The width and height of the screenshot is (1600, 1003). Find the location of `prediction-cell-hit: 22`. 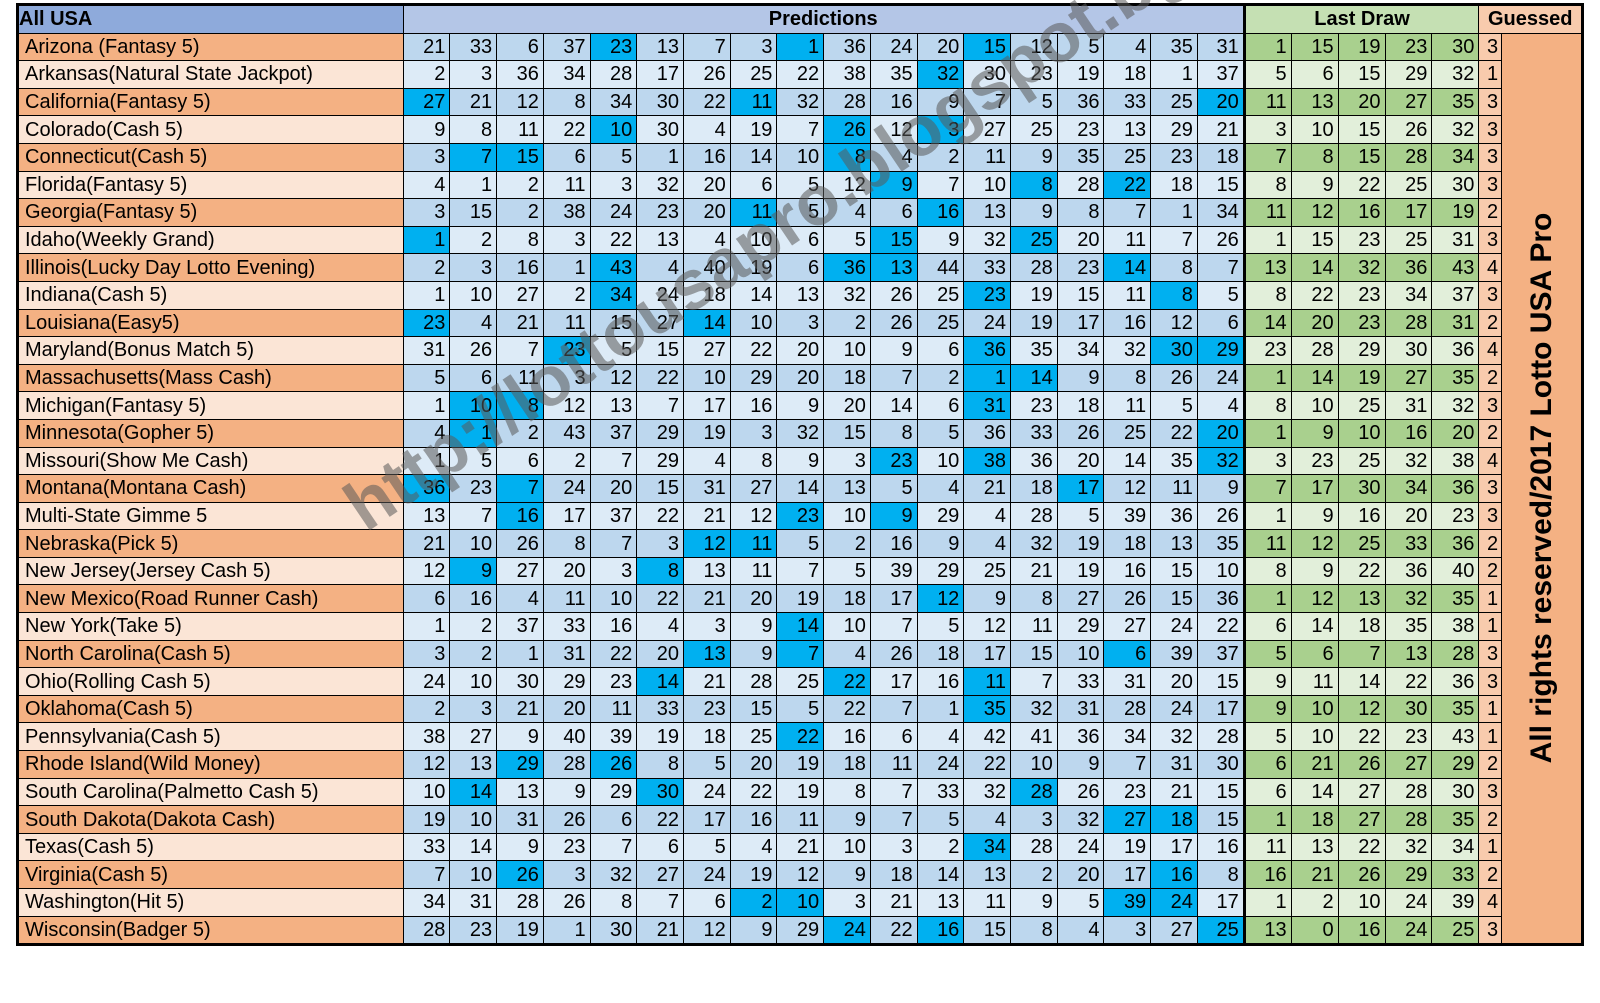

prediction-cell-hit: 22 is located at coordinates (1127, 185).